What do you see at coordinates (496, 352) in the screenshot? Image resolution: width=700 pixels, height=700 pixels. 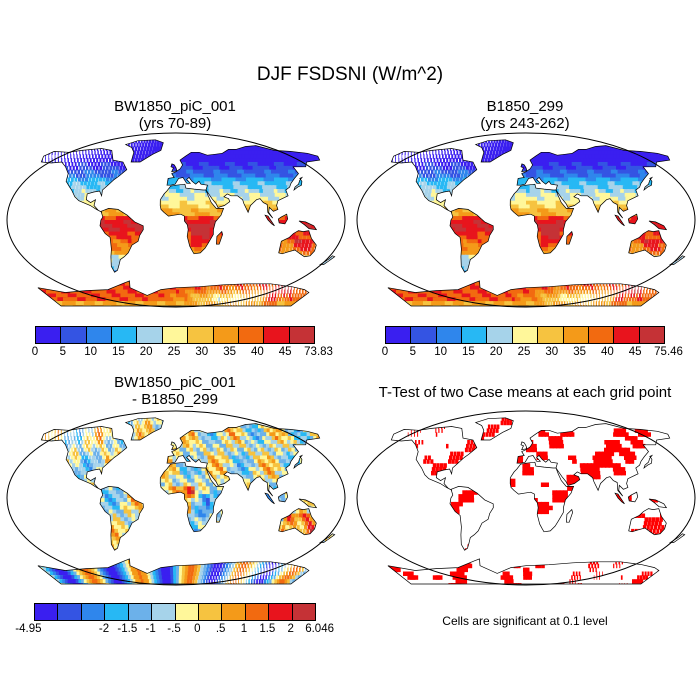 I see `colorbar-case2-tick-label: 20` at bounding box center [496, 352].